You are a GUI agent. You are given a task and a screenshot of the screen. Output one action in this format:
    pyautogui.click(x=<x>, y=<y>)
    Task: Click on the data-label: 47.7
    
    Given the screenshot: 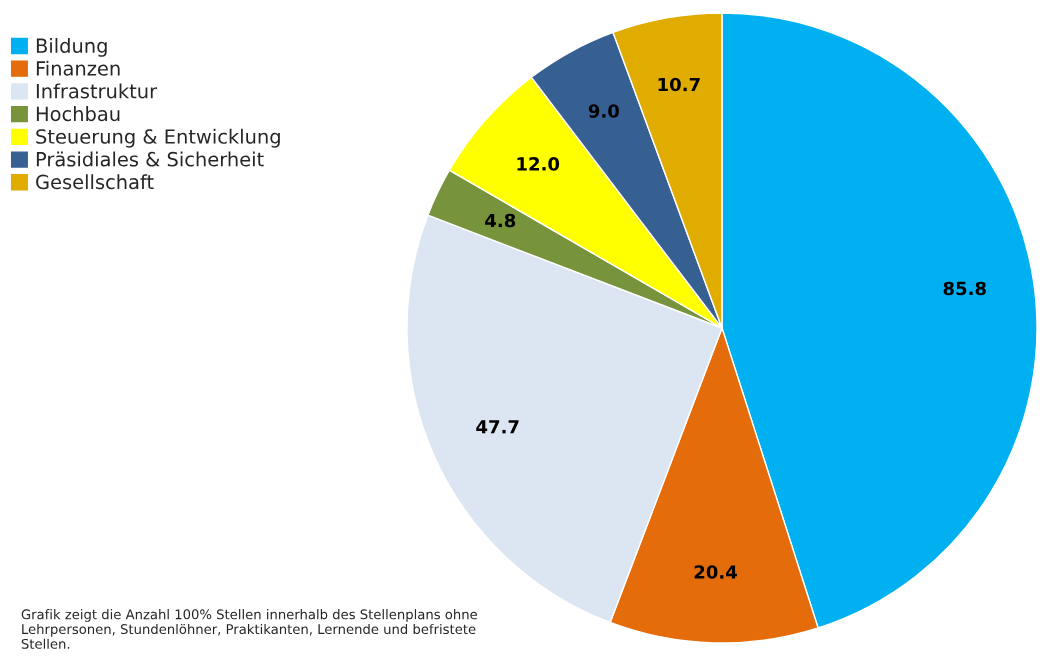 What is the action you would take?
    pyautogui.click(x=497, y=427)
    